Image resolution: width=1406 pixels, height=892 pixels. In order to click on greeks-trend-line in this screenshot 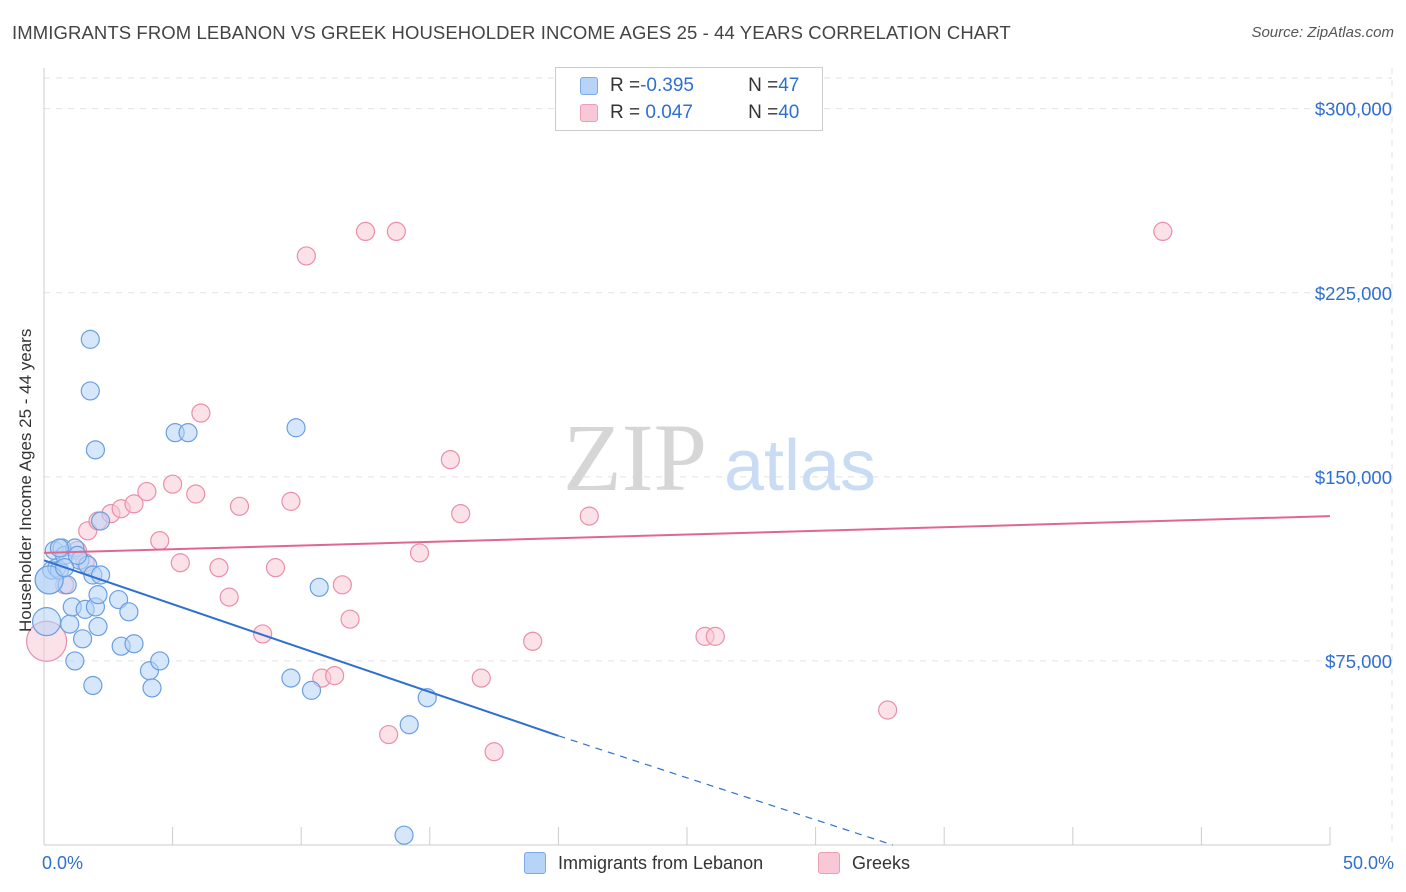, I will do `click(687, 534)`.